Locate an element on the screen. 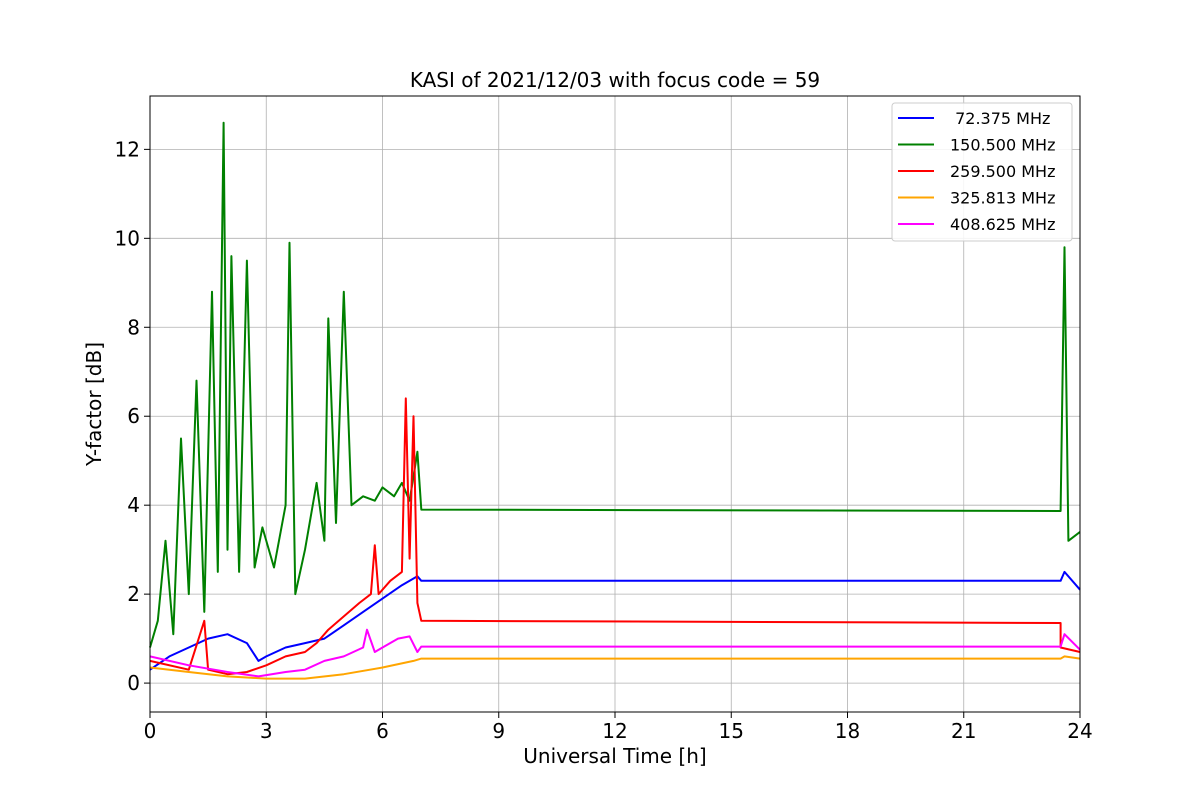 The image size is (1200, 800). y-tick-label: 4 is located at coordinates (133, 505).